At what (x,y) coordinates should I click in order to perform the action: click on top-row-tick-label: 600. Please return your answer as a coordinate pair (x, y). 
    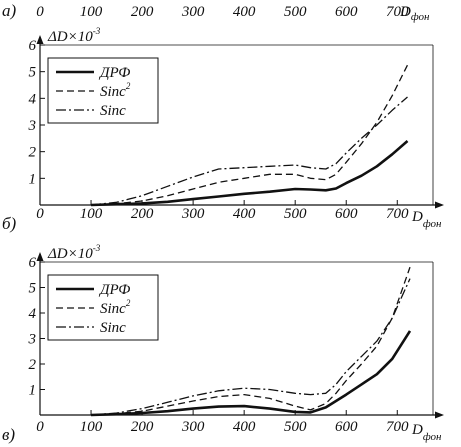
    Looking at the image, I should click on (346, 12).